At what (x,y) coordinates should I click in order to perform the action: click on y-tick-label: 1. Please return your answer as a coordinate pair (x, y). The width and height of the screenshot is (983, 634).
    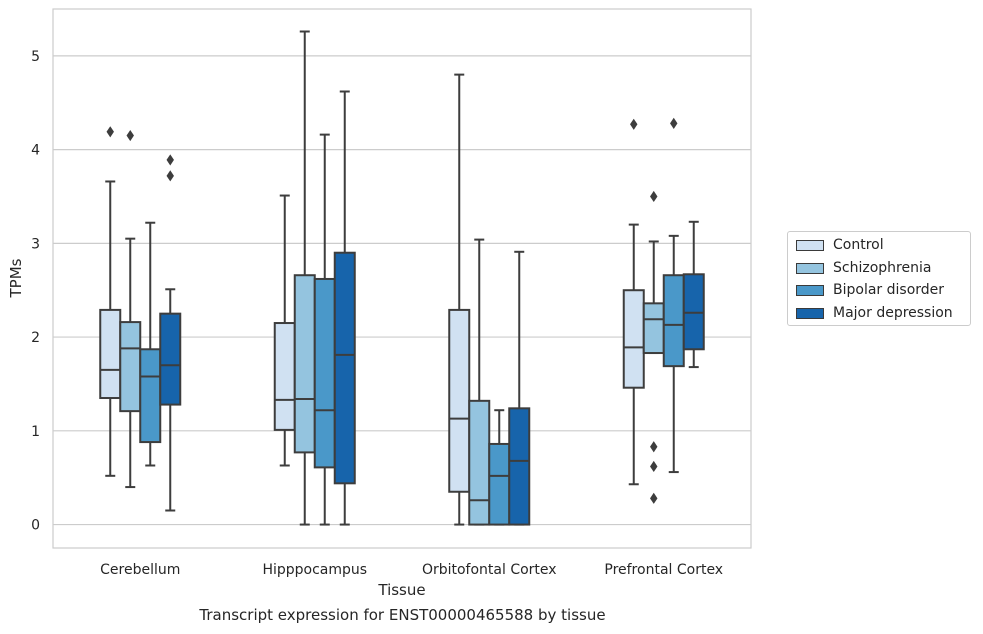
    Looking at the image, I should click on (35, 432).